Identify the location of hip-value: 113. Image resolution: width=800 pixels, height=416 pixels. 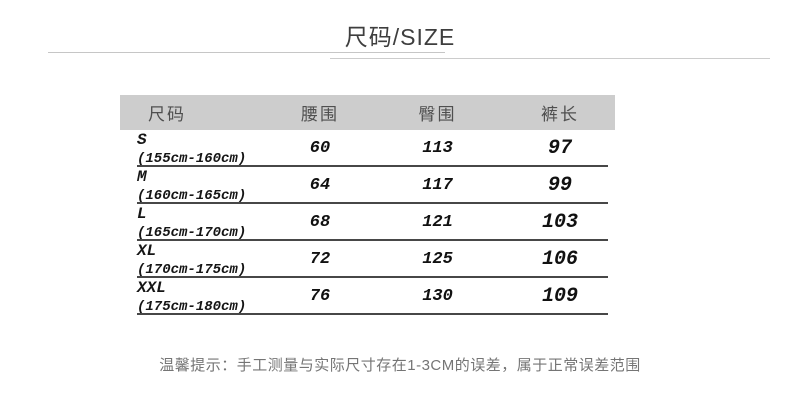
(437, 148).